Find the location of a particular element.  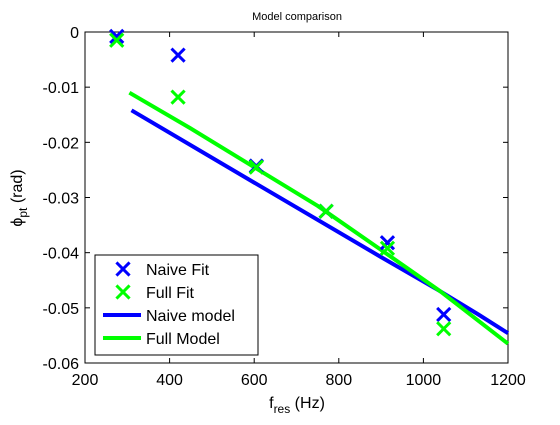

y-axis-label-unit: (rad) is located at coordinates (17, 188).